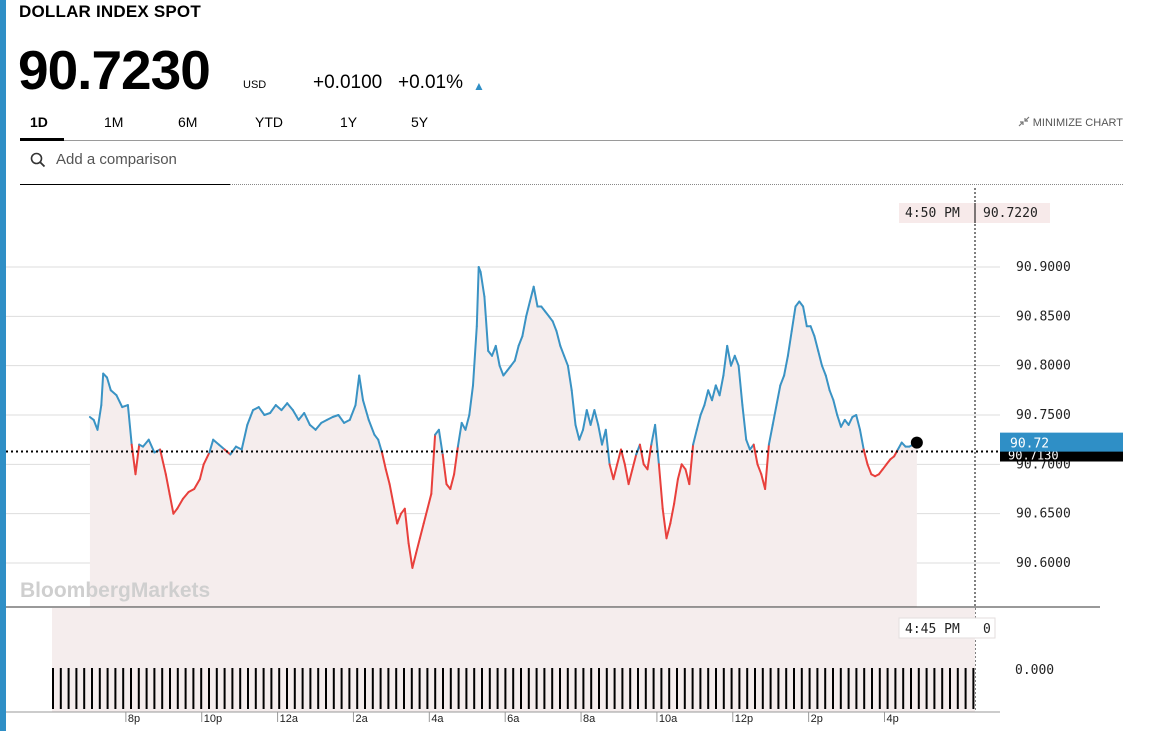 This screenshot has width=1151, height=731. I want to click on tab-1y: 1Y, so click(349, 122).